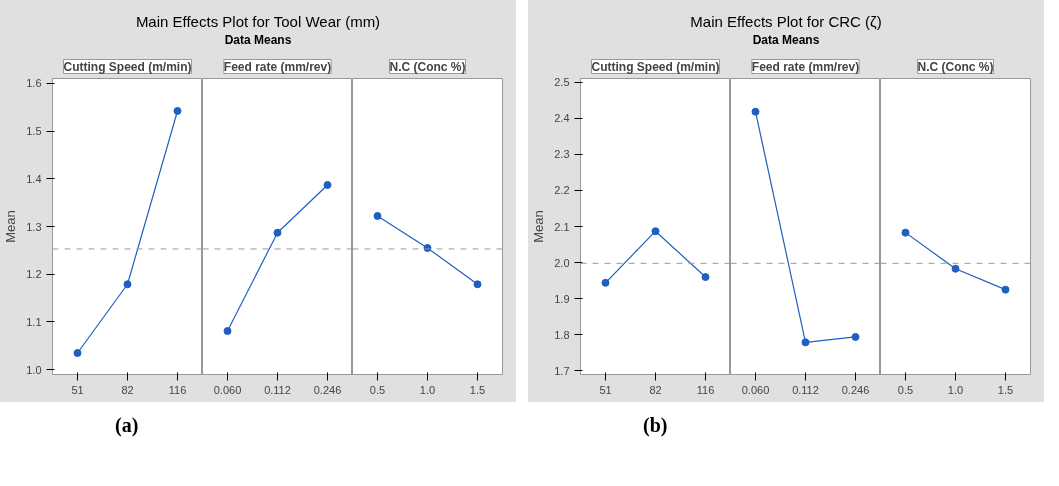  Describe the element at coordinates (562, 370) in the screenshot. I see `y-tick-label: 1.7` at that location.